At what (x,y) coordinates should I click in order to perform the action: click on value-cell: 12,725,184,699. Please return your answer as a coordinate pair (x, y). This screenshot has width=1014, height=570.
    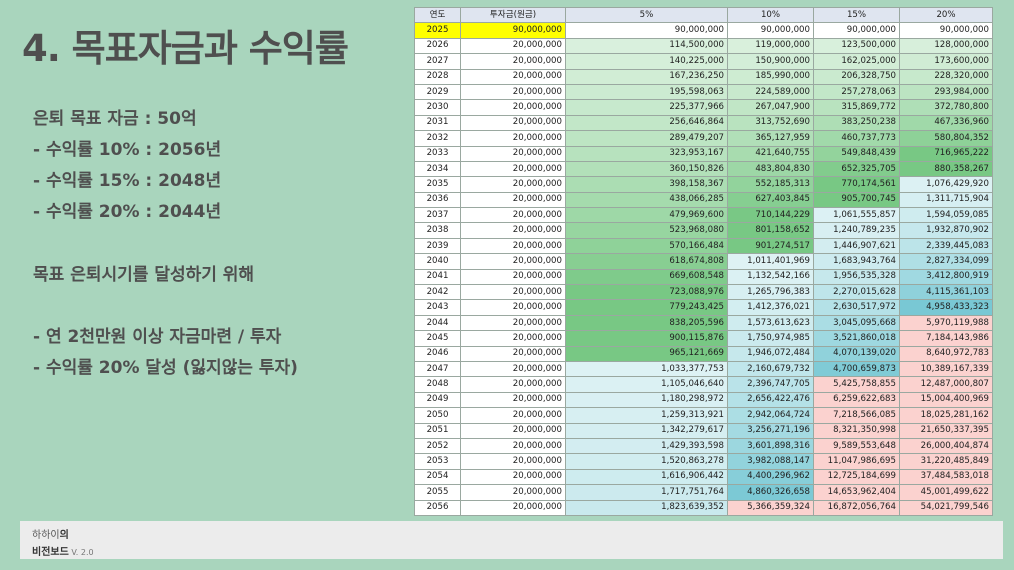
    Looking at the image, I should click on (856, 477).